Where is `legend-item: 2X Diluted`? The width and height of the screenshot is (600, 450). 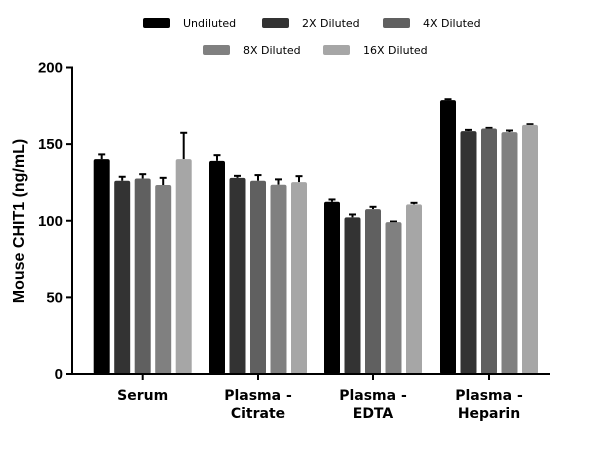
legend-item: 2X Diluted is located at coordinates (311, 23).